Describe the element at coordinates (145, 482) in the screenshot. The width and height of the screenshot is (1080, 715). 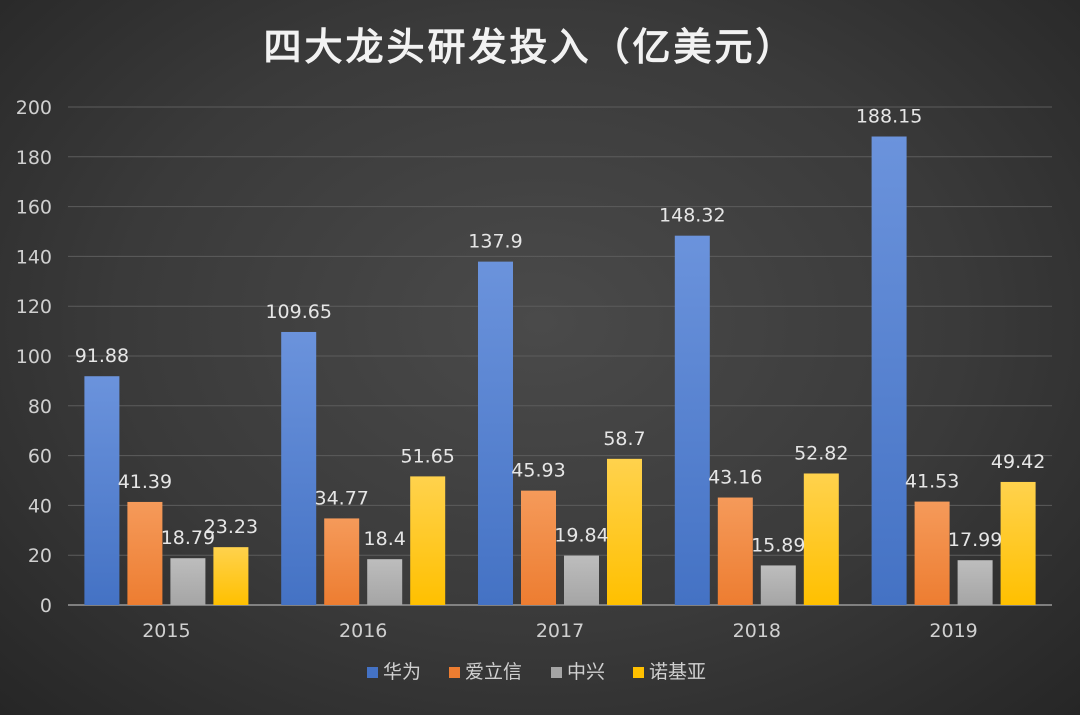
I see `data-label: 41.39` at that location.